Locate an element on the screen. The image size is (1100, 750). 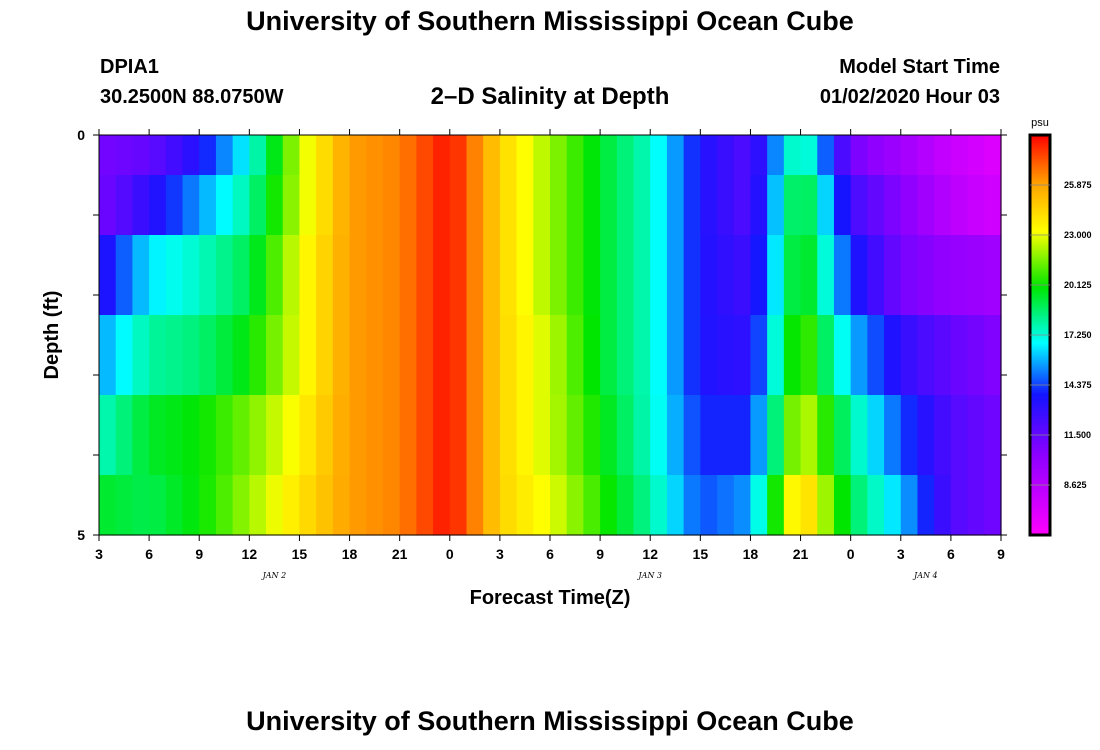
x-tick-label: 0 is located at coordinates (851, 554).